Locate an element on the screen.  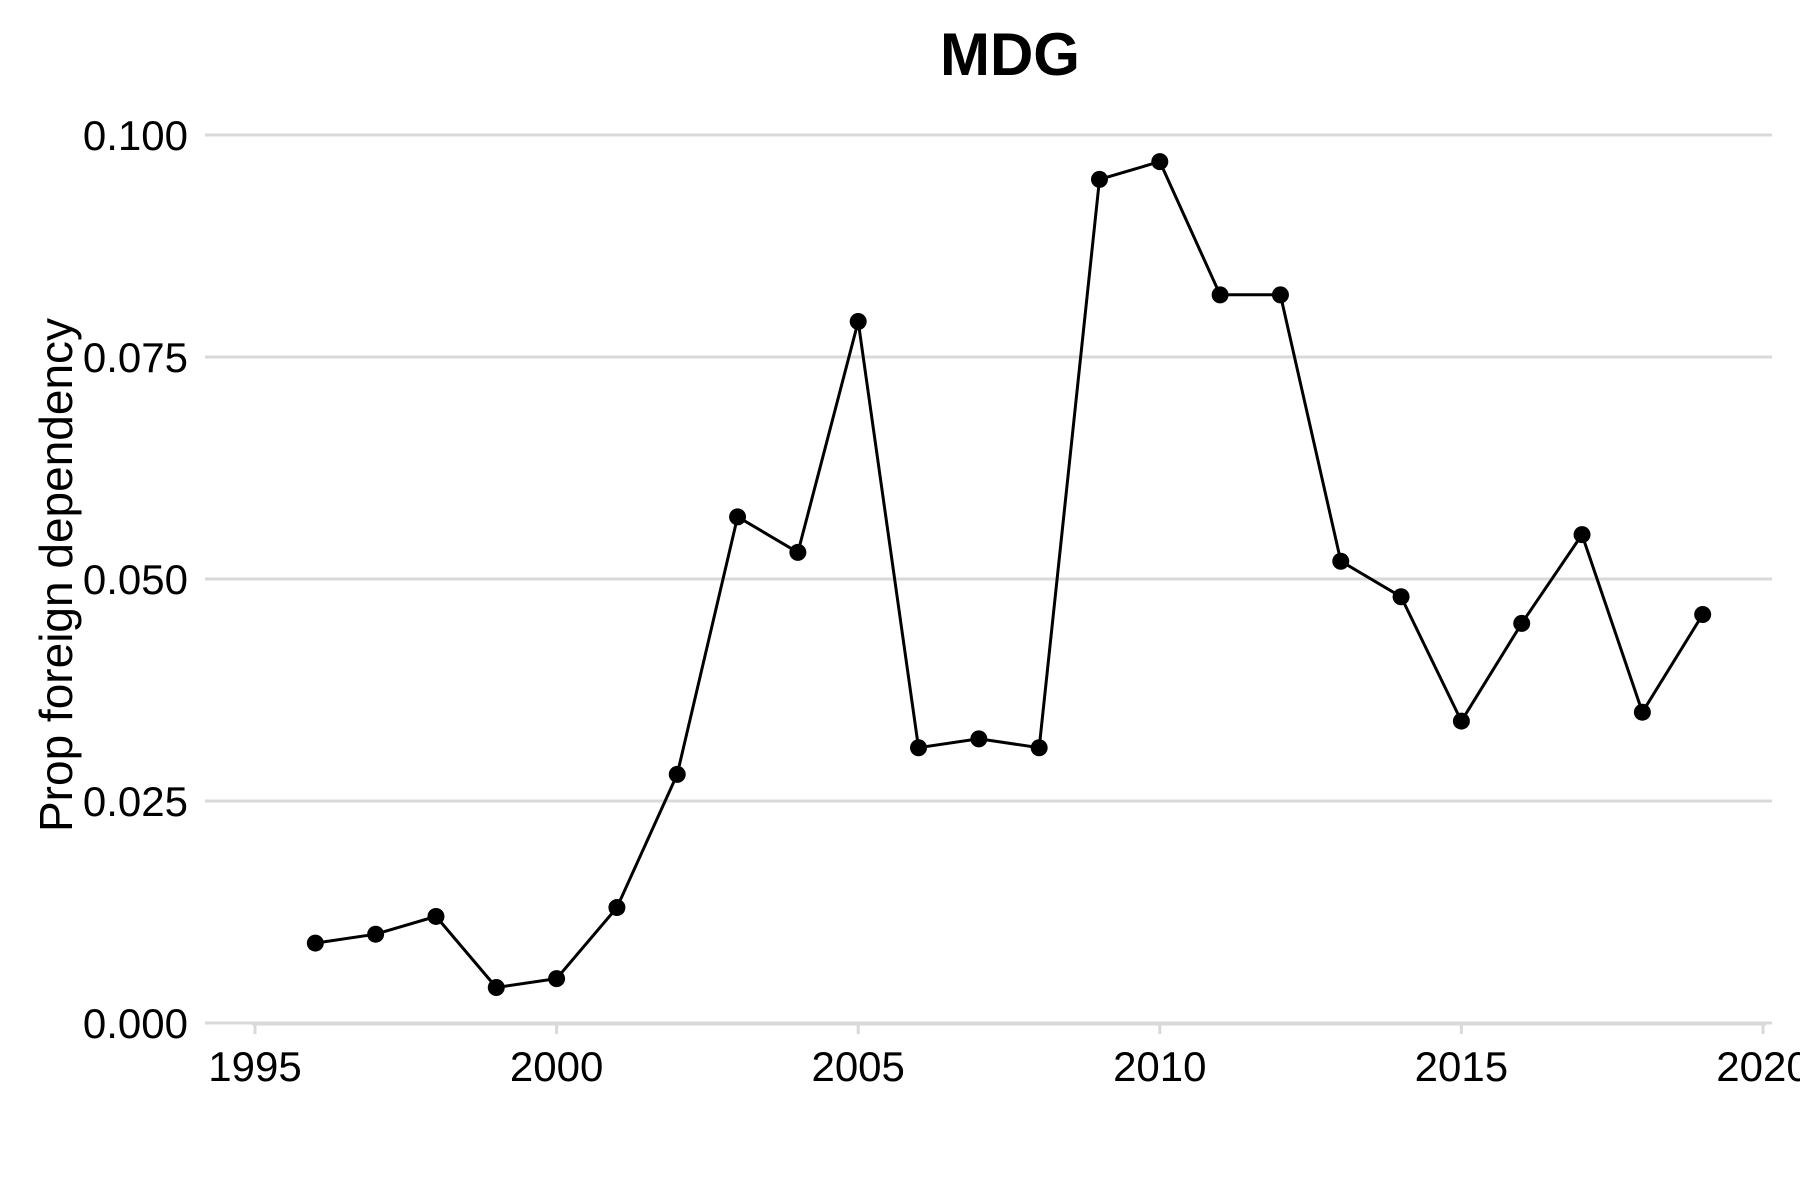
chart-title: MDG is located at coordinates (1010, 54).